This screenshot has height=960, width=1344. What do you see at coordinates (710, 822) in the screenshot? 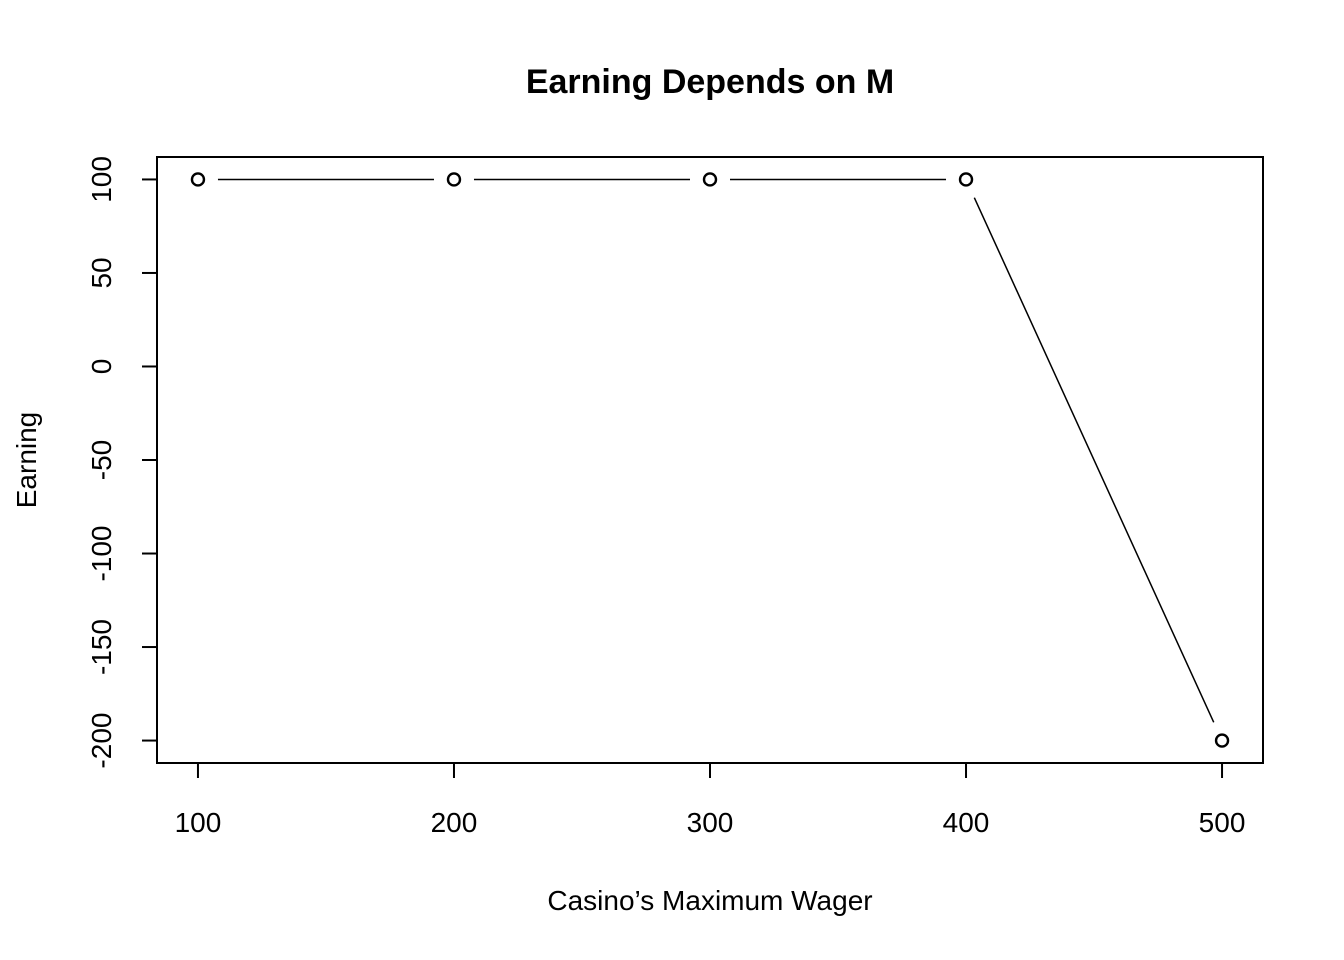
I see `x-tick-label: 300` at bounding box center [710, 822].